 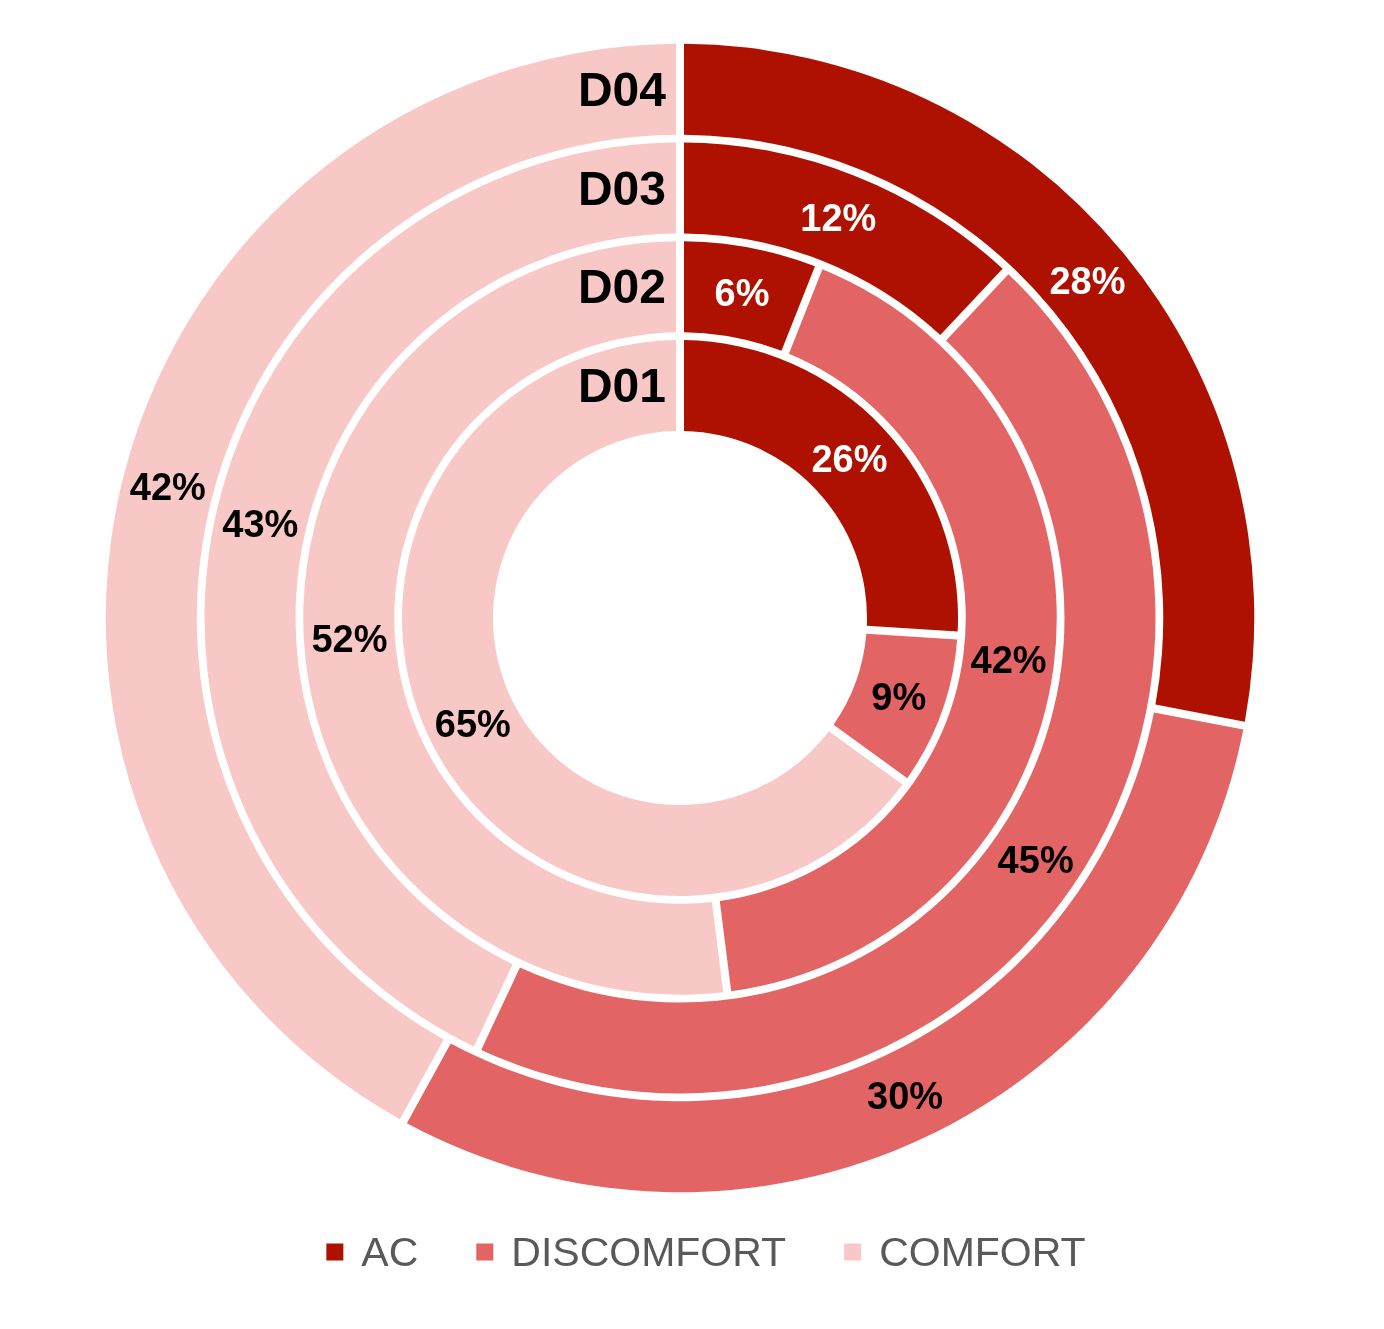 What do you see at coordinates (621, 188) in the screenshot?
I see `slice-label: D03` at bounding box center [621, 188].